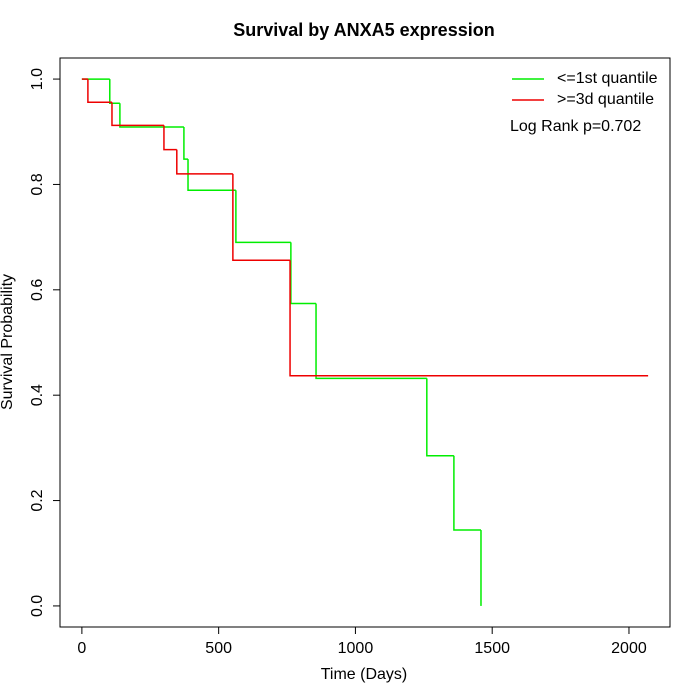  What do you see at coordinates (363, 30) in the screenshot?
I see `chart-title: Survival by ANXA5 expression` at bounding box center [363, 30].